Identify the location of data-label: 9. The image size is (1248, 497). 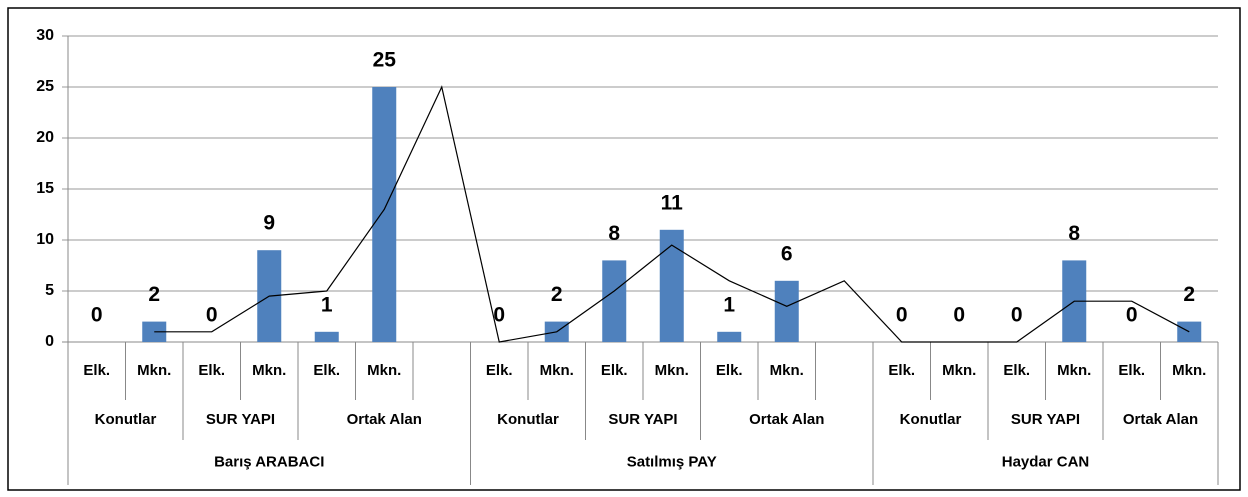
(269, 223).